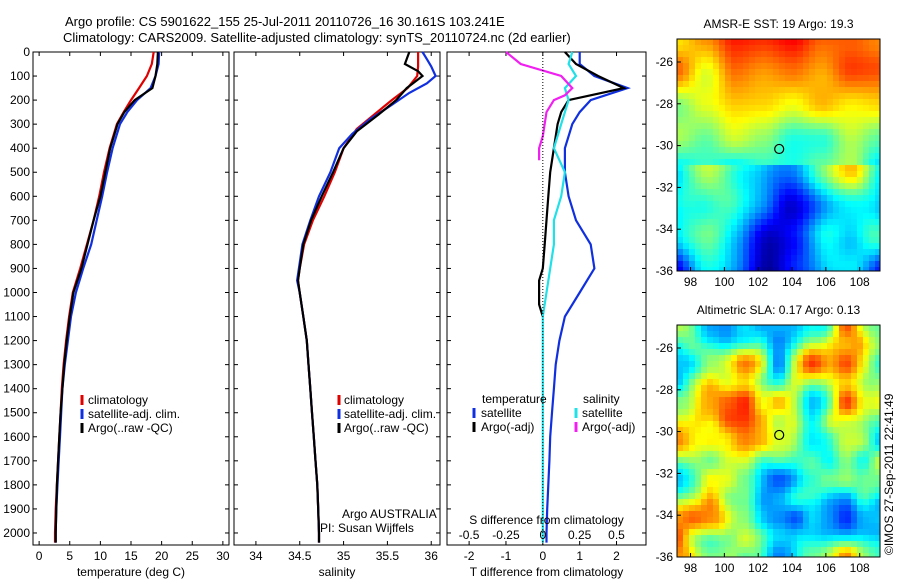 This screenshot has height=580, width=900. I want to click on difference-legend-title: salinity, so click(601, 399).